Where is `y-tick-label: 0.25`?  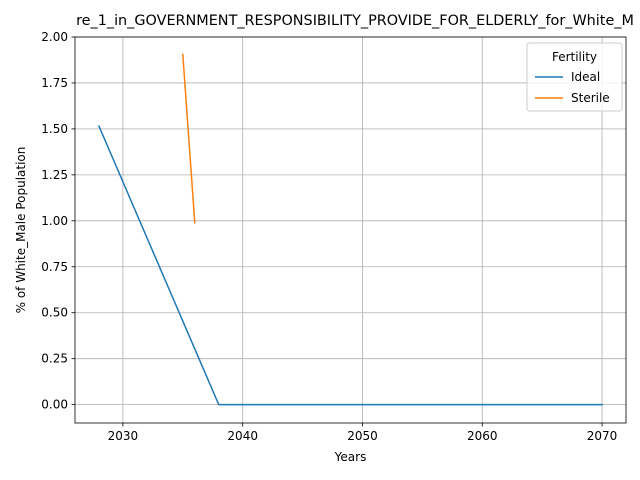 y-tick-label: 0.25 is located at coordinates (54, 359).